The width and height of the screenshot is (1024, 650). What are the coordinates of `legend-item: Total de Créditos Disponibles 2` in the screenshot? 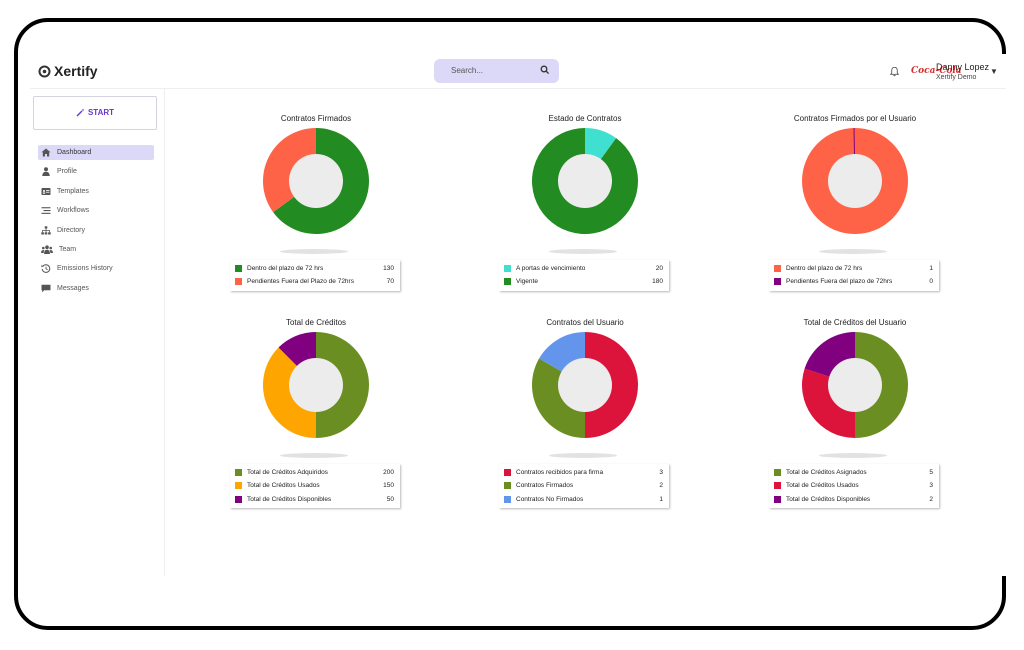 It's located at (854, 499).